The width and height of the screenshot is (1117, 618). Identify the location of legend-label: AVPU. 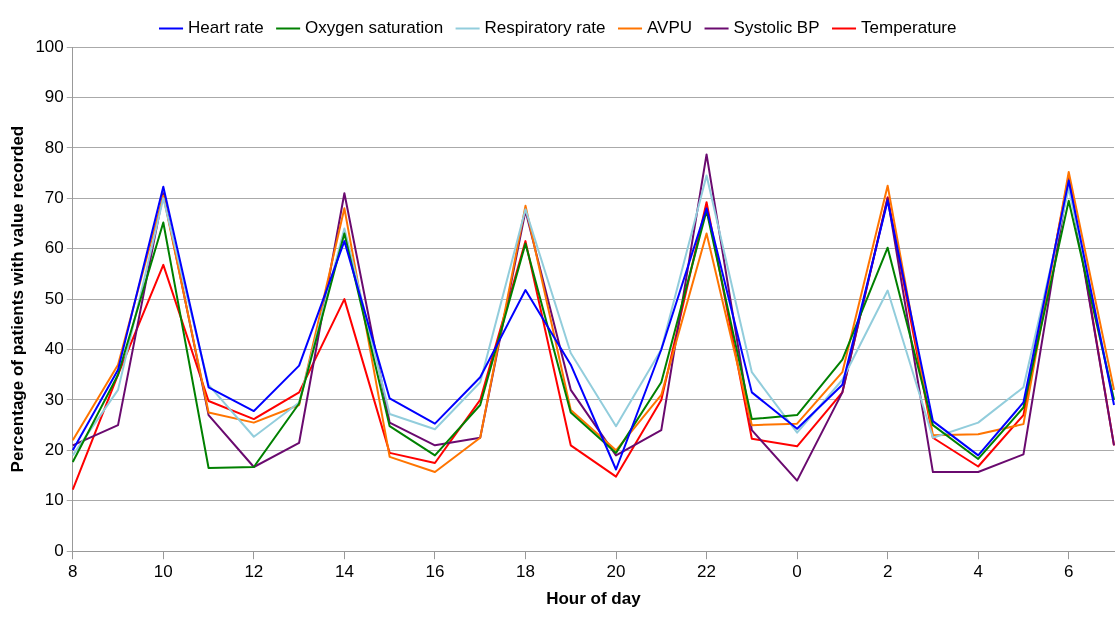
(670, 28).